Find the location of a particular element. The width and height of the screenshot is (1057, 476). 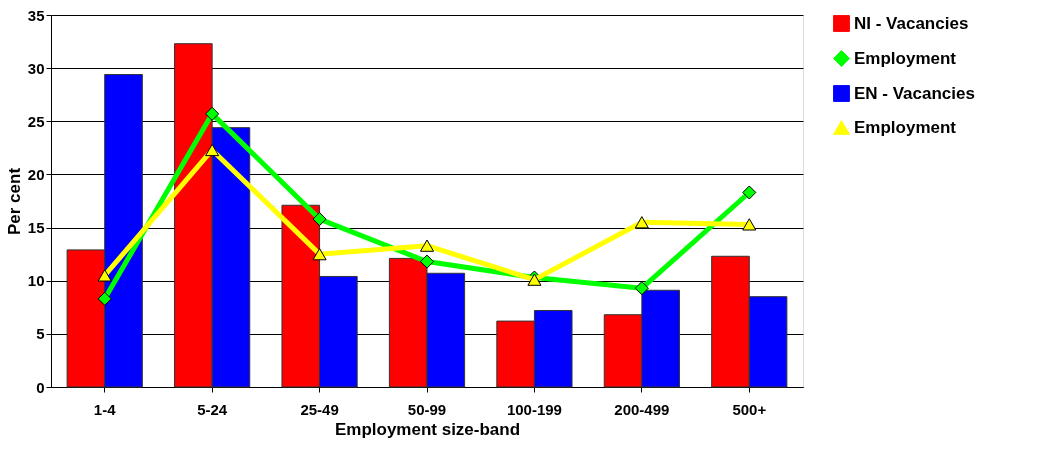

y-tick-label: 35 is located at coordinates (36, 15).